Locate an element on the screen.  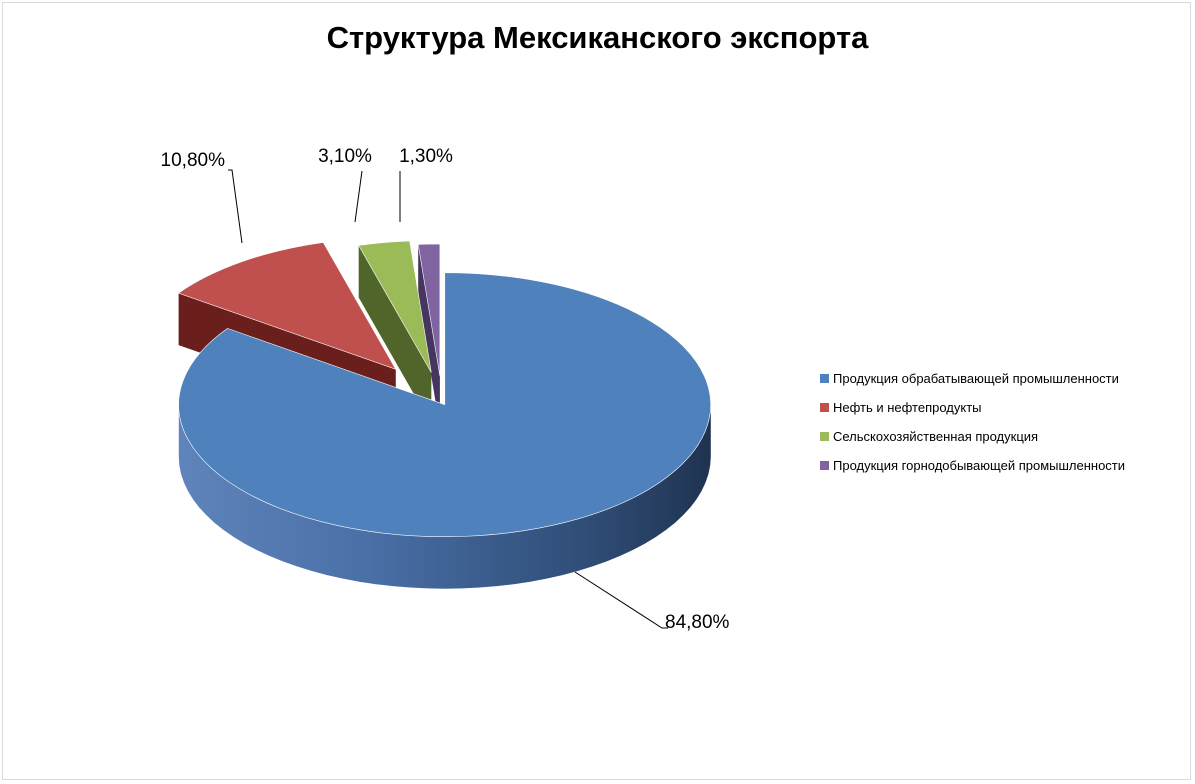
legend-item: Нефть и нефтепродукты is located at coordinates (1005, 407).